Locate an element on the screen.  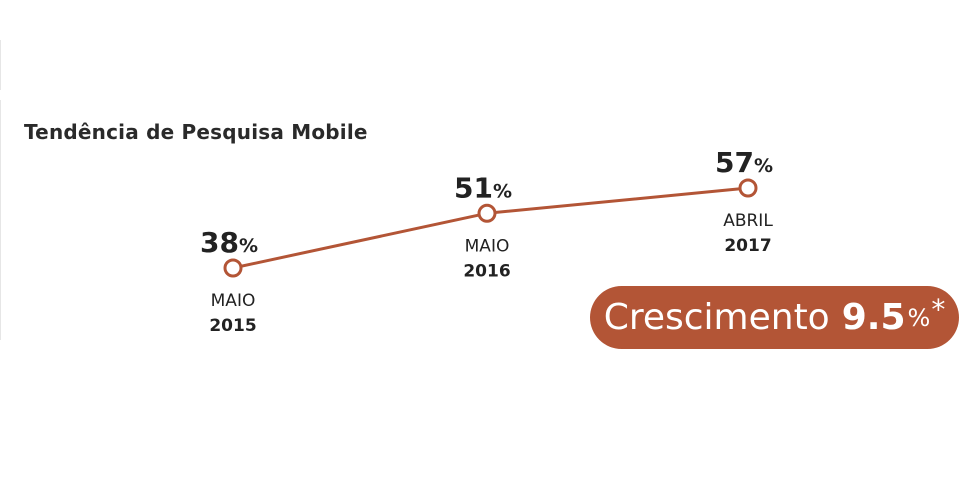
growth-badge: Crescimento 9.5 % * is located at coordinates (774, 317).